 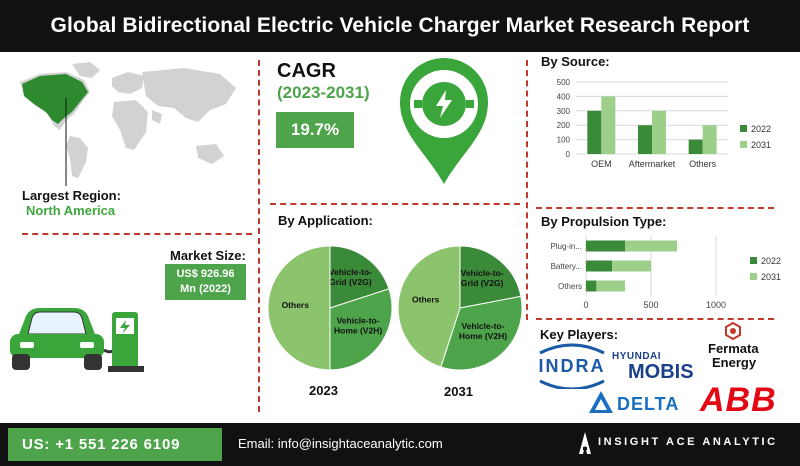 What do you see at coordinates (637, 356) in the screenshot?
I see `hyundai-logo-text: HYUNDAI` at bounding box center [637, 356].